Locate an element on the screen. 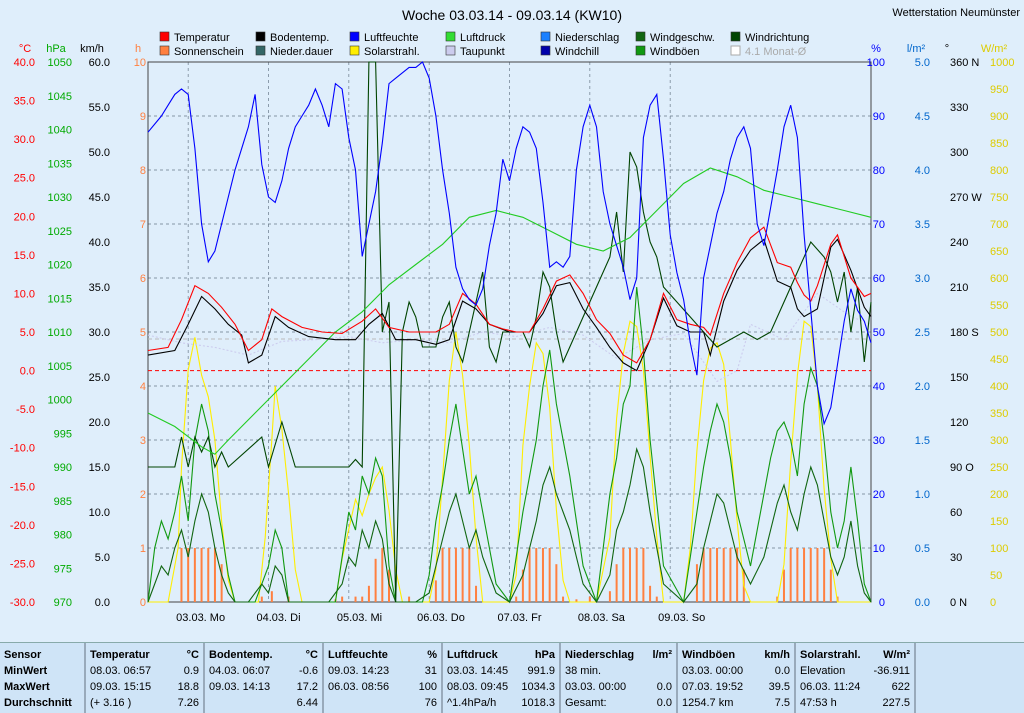 This screenshot has height=713, width=1024. stats-max-value: 17.2 is located at coordinates (307, 687).